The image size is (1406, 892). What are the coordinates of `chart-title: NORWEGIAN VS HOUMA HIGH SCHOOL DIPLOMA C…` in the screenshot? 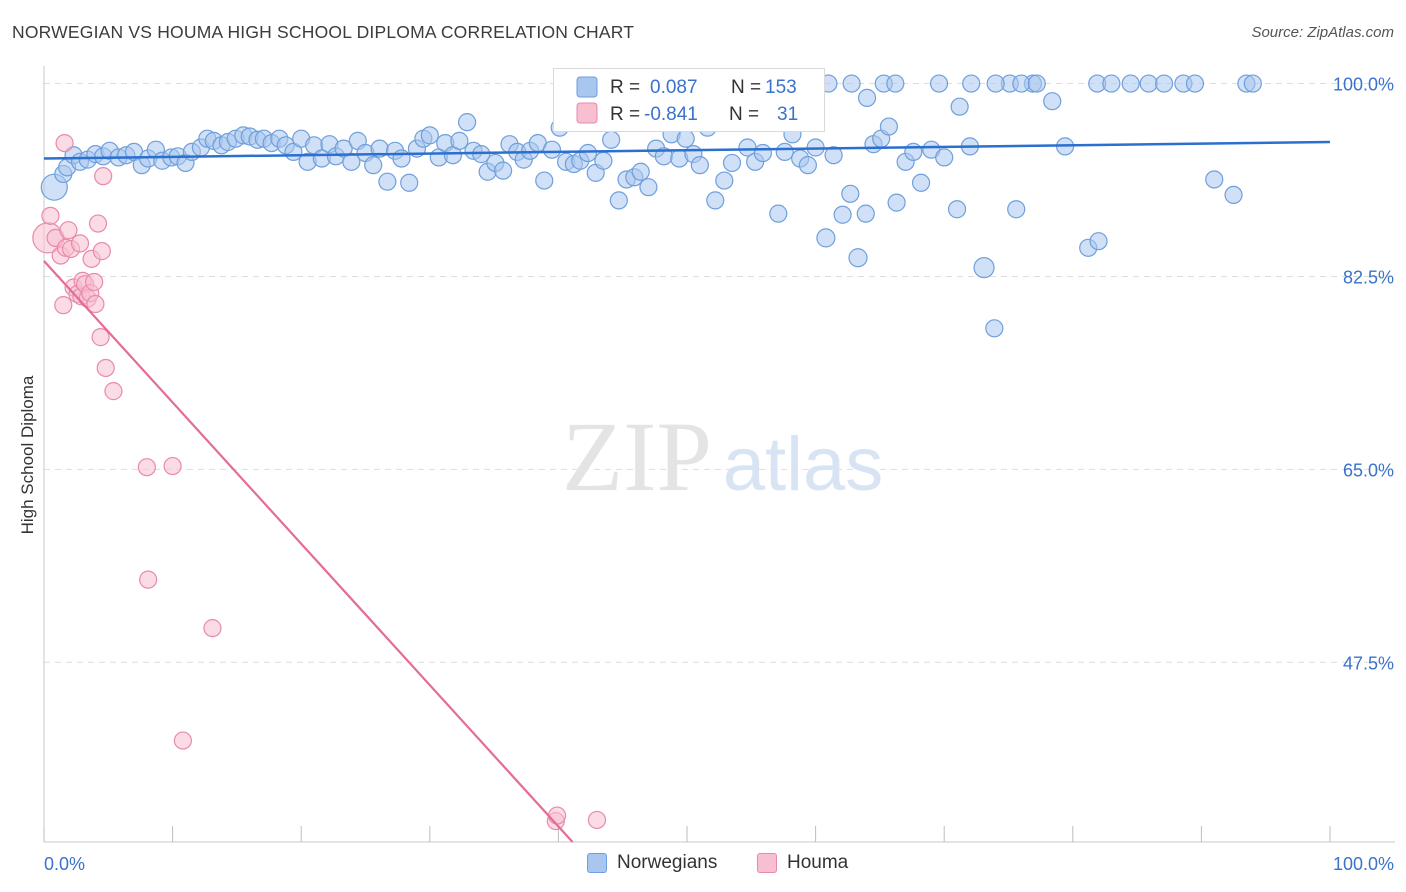 It's located at (323, 32).